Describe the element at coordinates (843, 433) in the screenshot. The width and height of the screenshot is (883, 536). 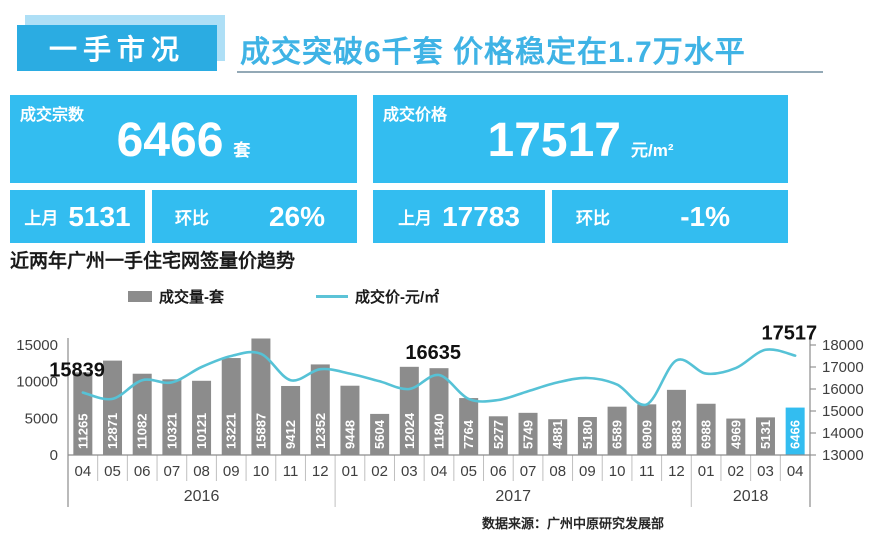
I see `y-axis-right-tick-label: 14000` at that location.